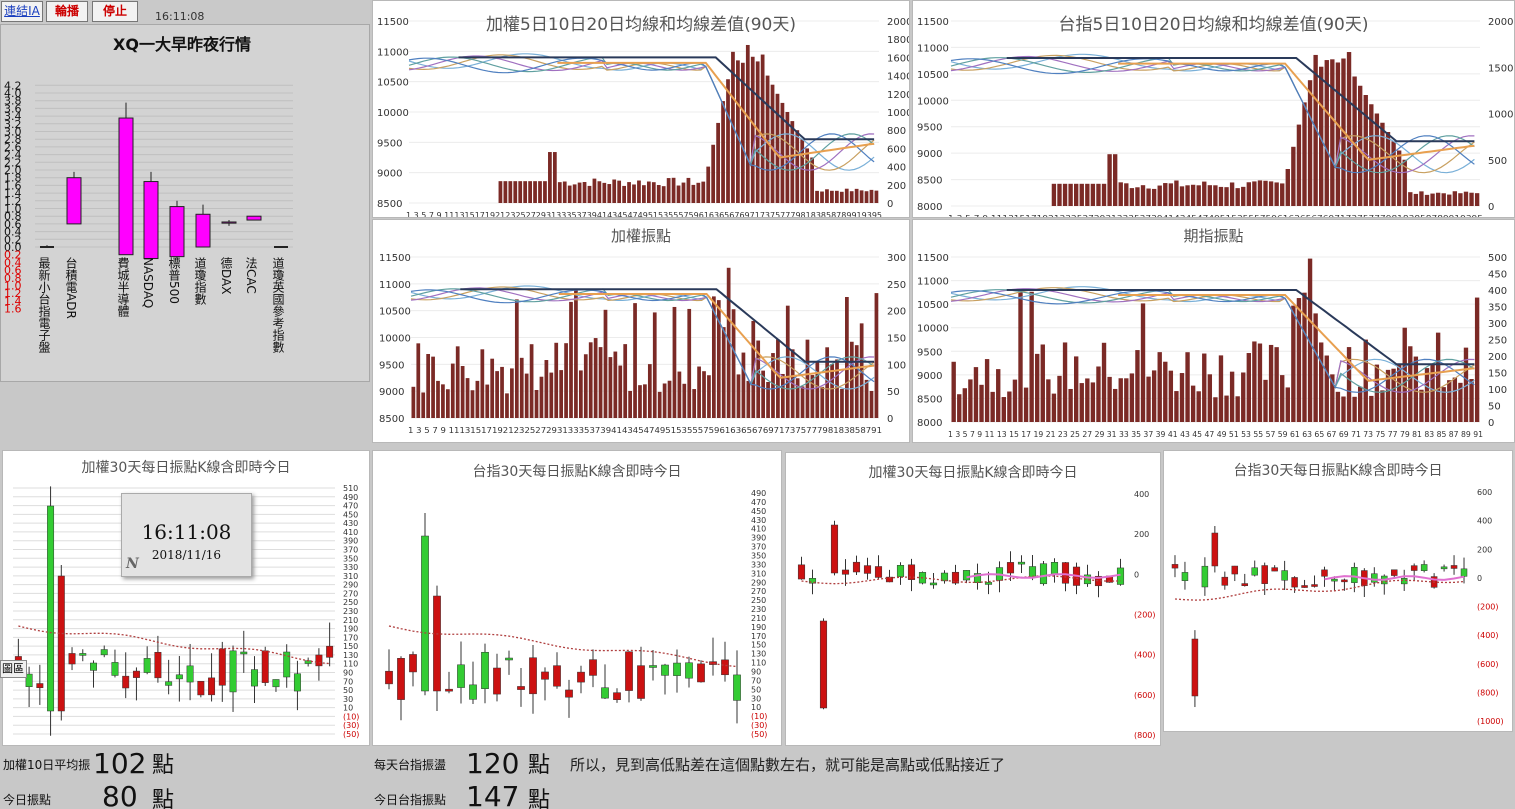  I want to click on right-tick: 250, so click(758, 600).